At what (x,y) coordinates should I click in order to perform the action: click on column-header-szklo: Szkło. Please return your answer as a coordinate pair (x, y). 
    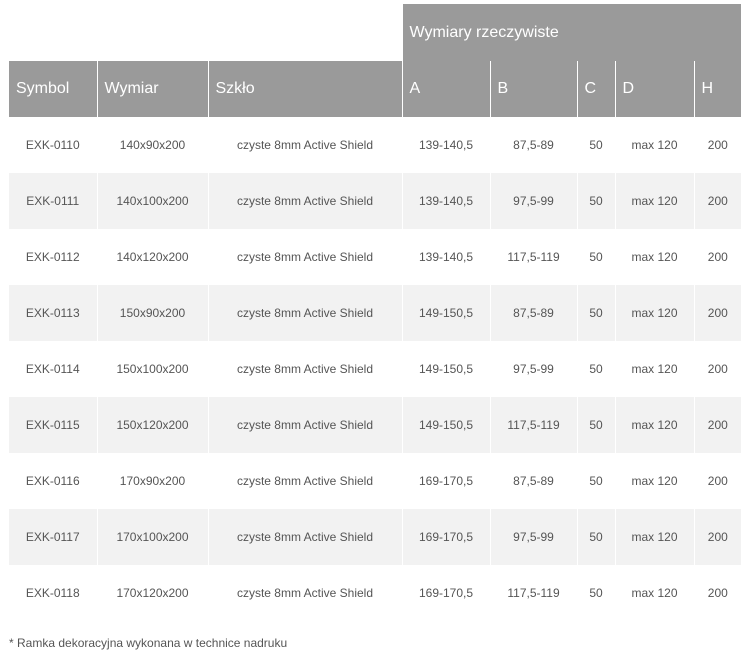
    Looking at the image, I should click on (305, 89).